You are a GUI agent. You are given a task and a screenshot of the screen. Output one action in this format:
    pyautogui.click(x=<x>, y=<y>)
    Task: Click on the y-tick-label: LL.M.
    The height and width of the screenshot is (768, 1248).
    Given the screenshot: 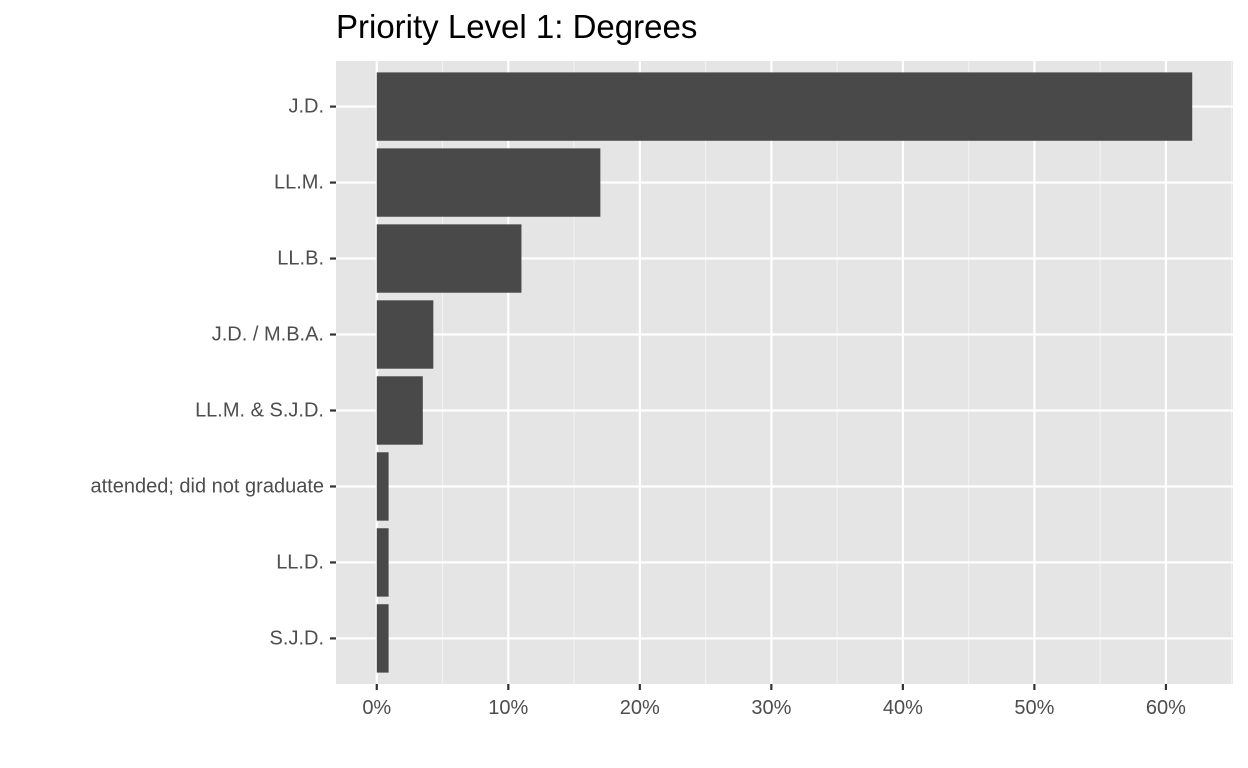 What is the action you would take?
    pyautogui.click(x=299, y=183)
    